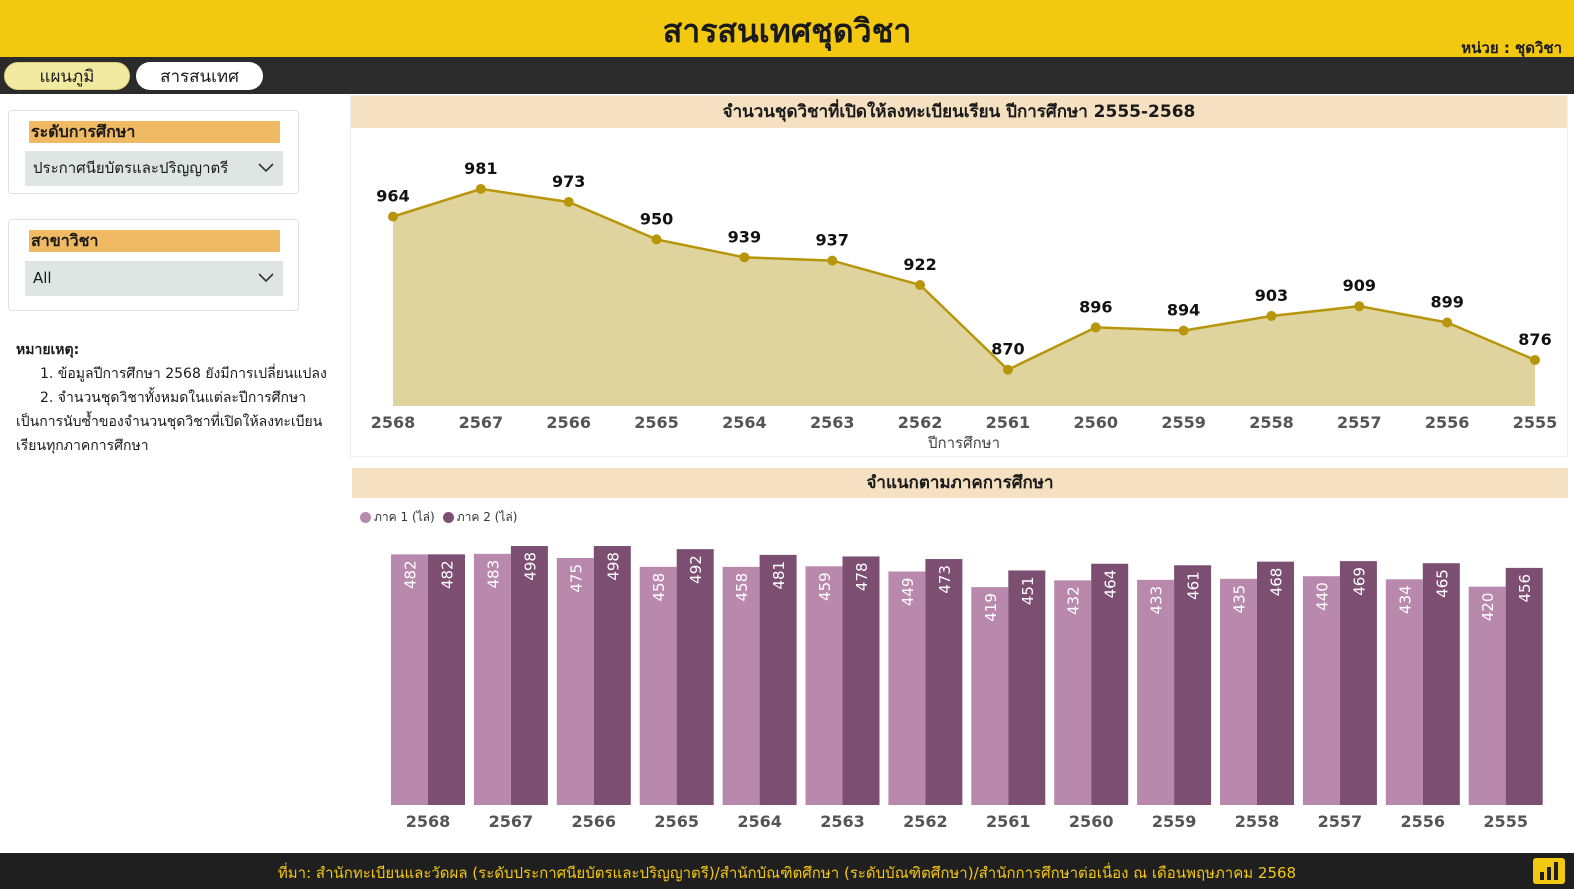 The image size is (1574, 889). Describe the element at coordinates (1194, 585) in the screenshot. I see `bar-value-label: 461` at that location.